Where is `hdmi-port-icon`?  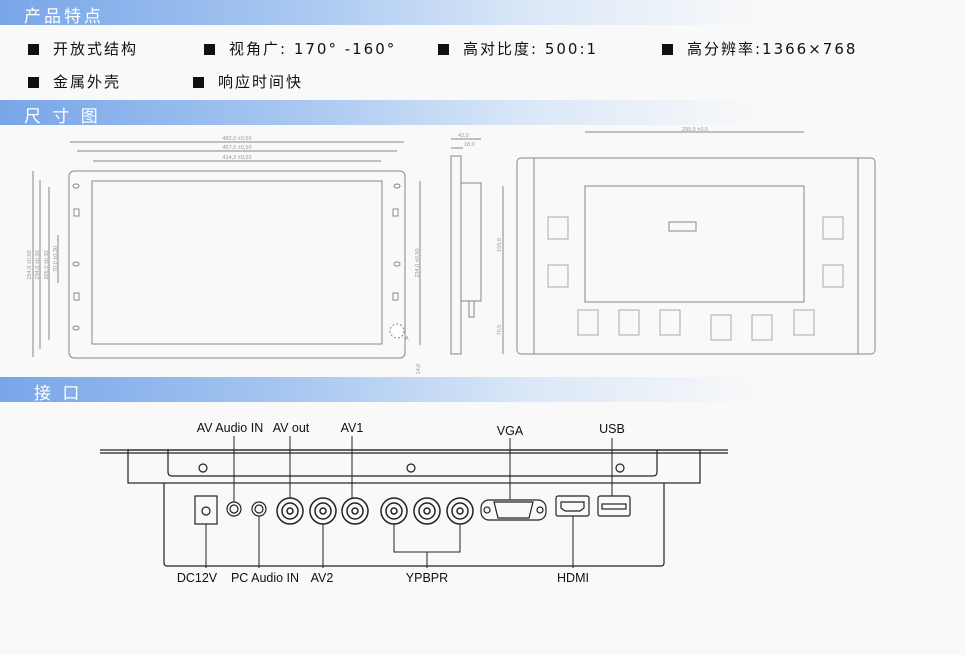 hdmi-port-icon is located at coordinates (572, 506).